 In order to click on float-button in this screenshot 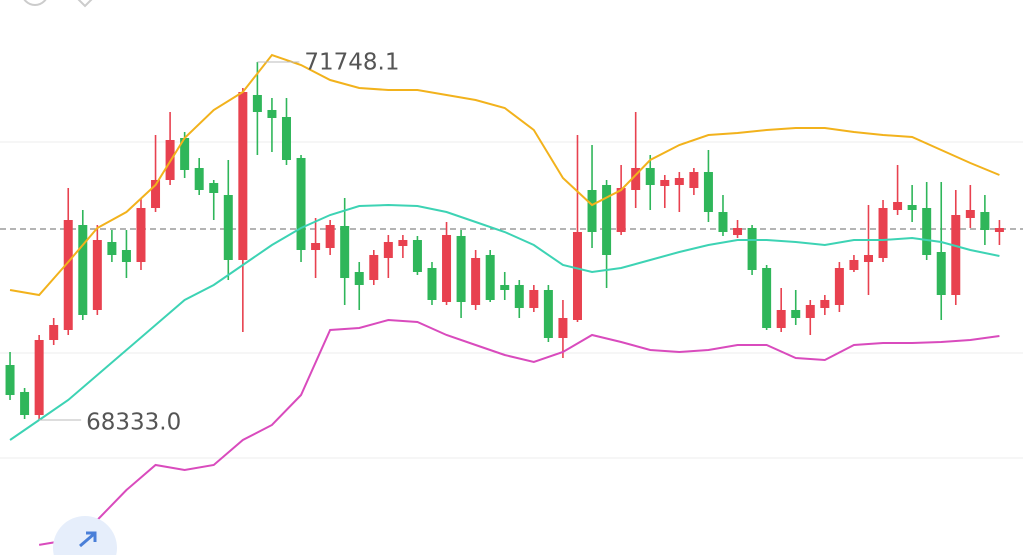, I will do `click(85, 535)`.